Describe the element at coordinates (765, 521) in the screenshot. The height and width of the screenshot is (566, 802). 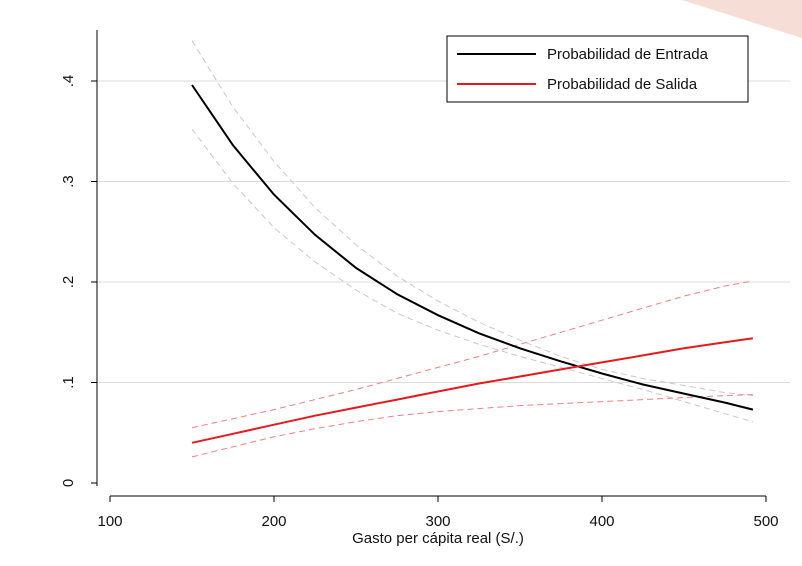
I see `x-tick-label-4: 500` at that location.